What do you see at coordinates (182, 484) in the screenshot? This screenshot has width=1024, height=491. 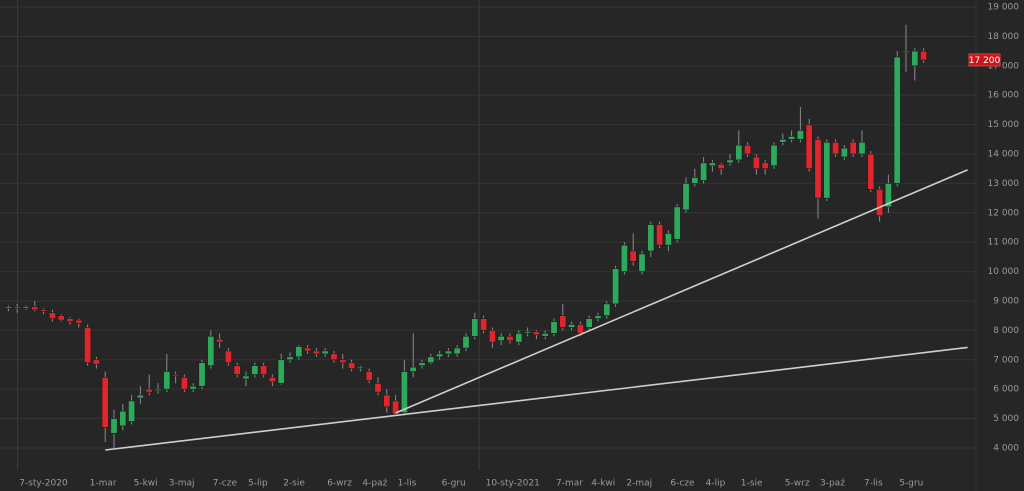 I see `x-tick-label: 3-maj` at bounding box center [182, 484].